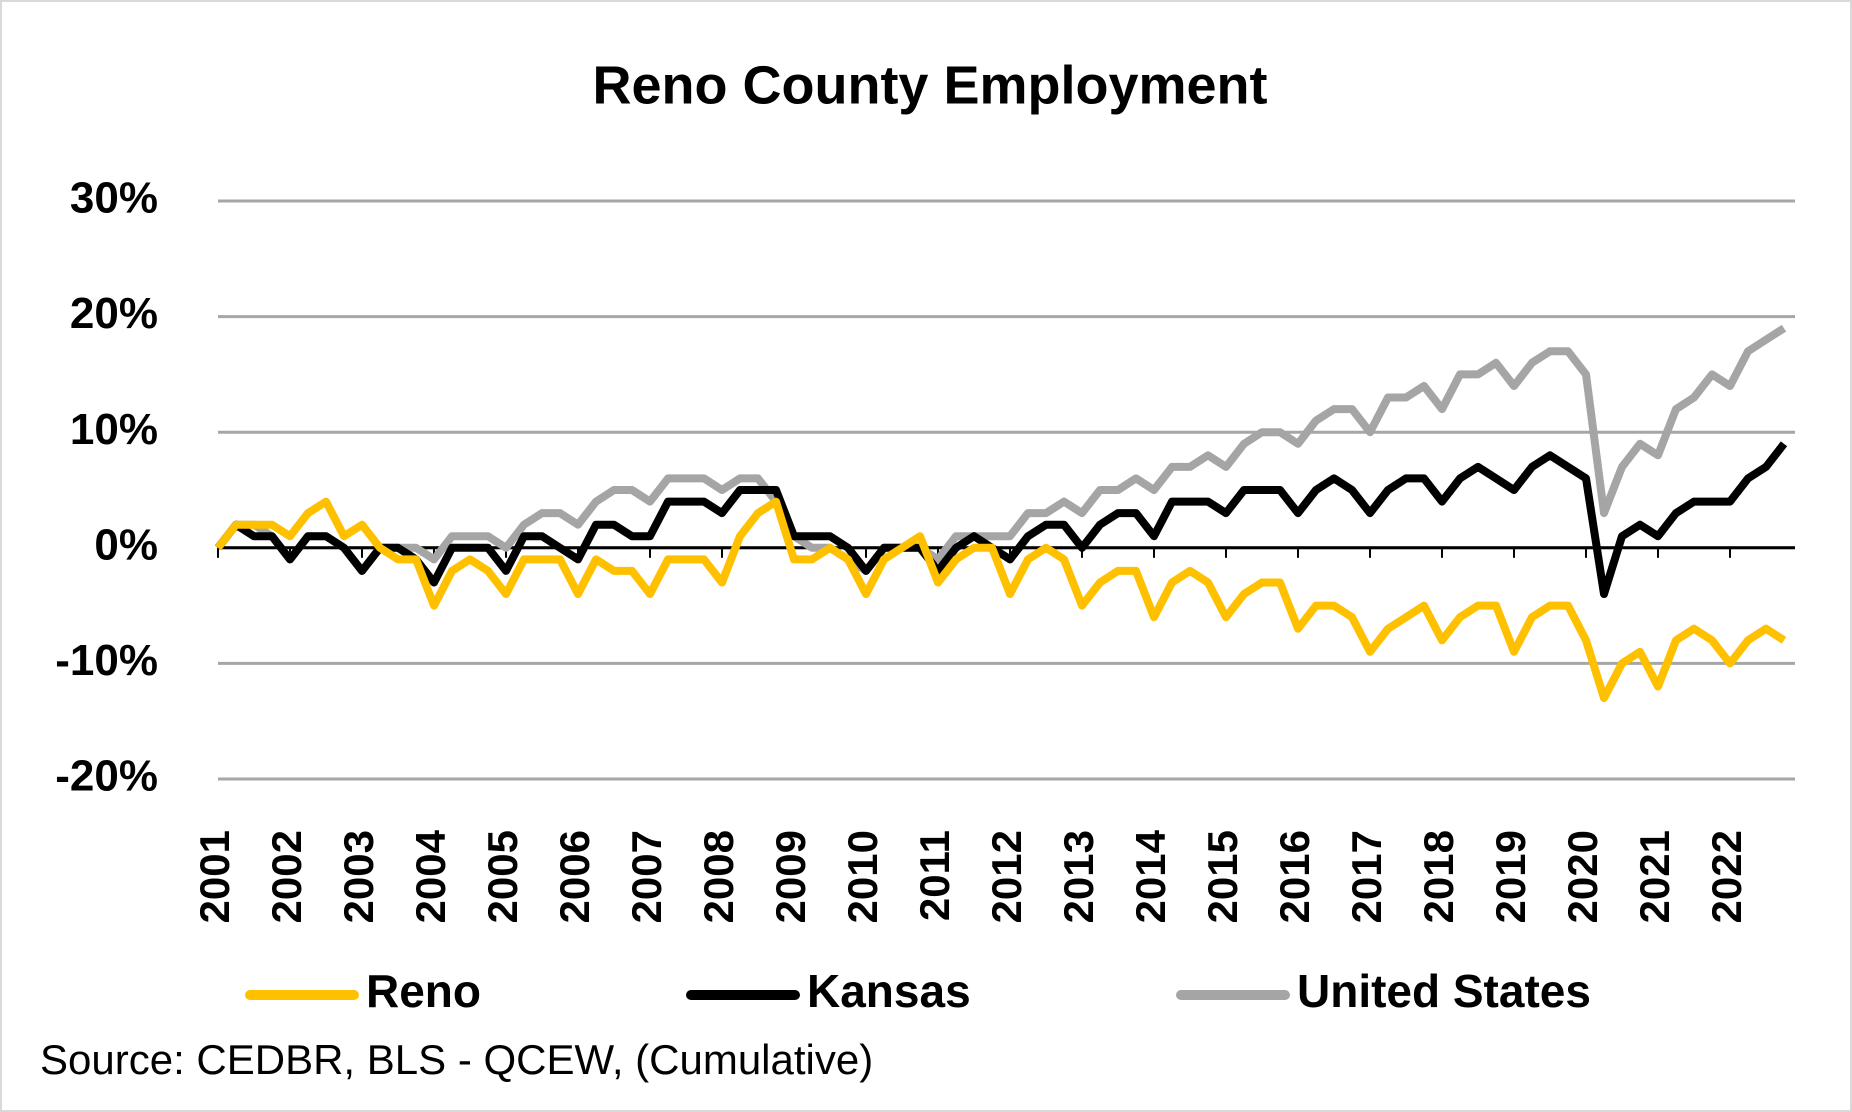 The width and height of the screenshot is (1852, 1112). Describe the element at coordinates (423, 991) in the screenshot. I see `legend-label: Reno` at that location.